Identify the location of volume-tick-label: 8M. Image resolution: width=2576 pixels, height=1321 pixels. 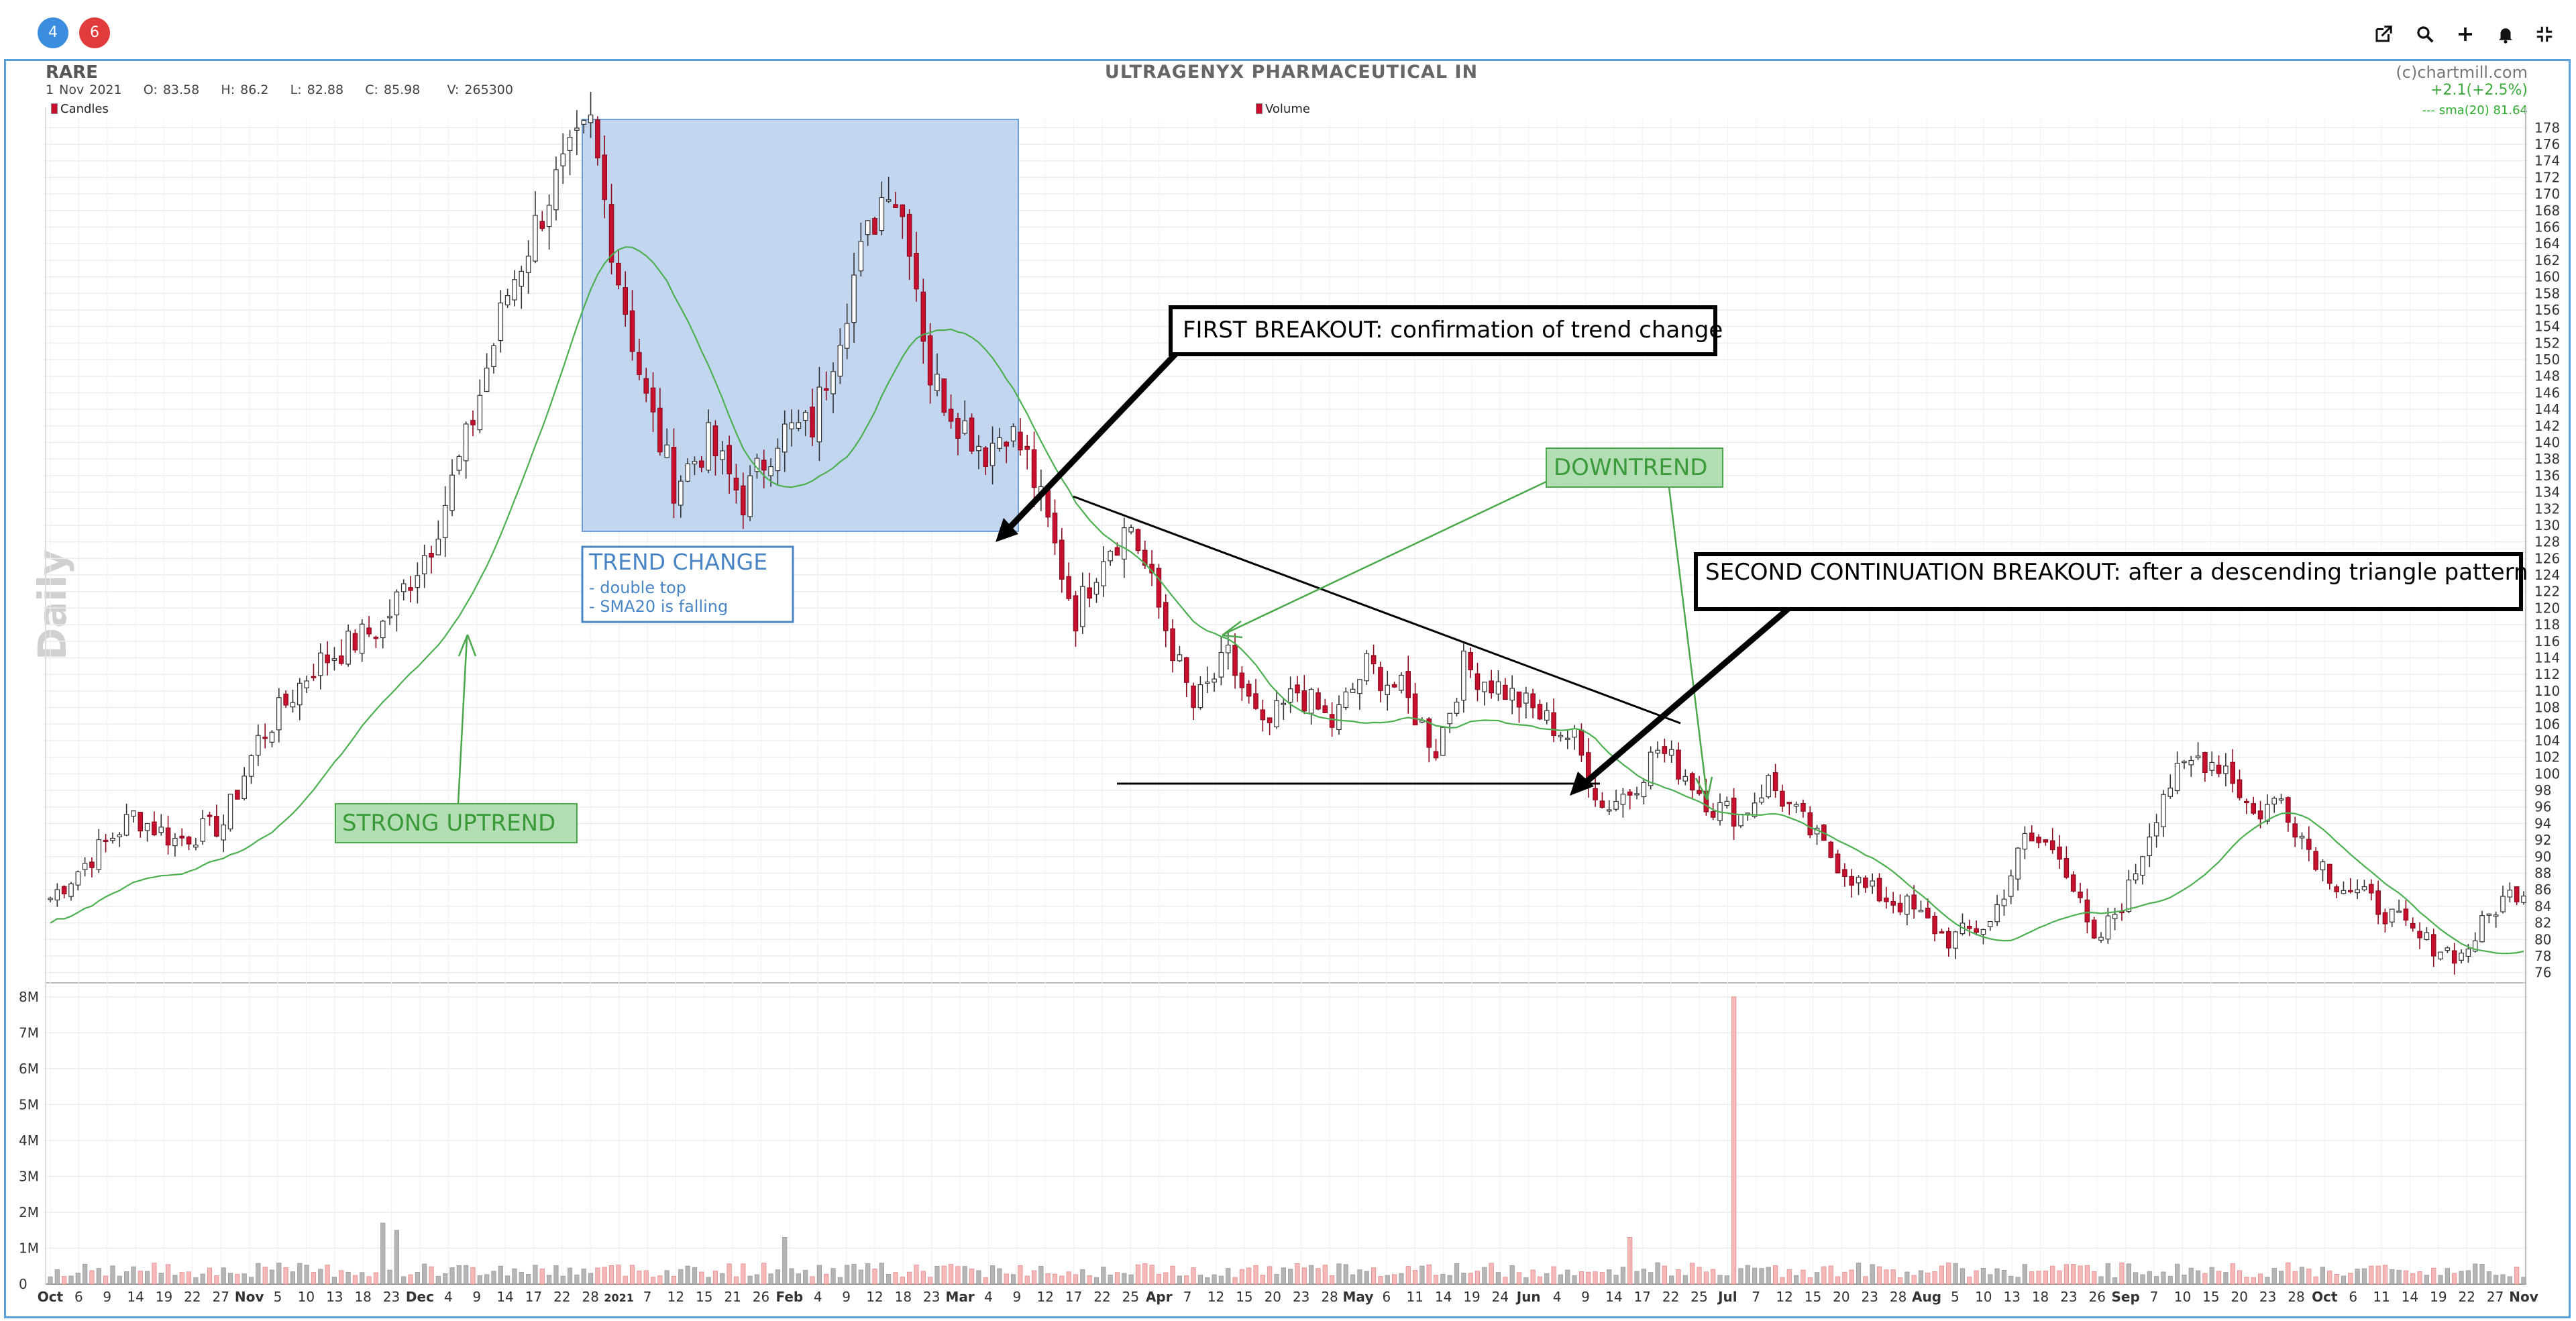
(29, 997).